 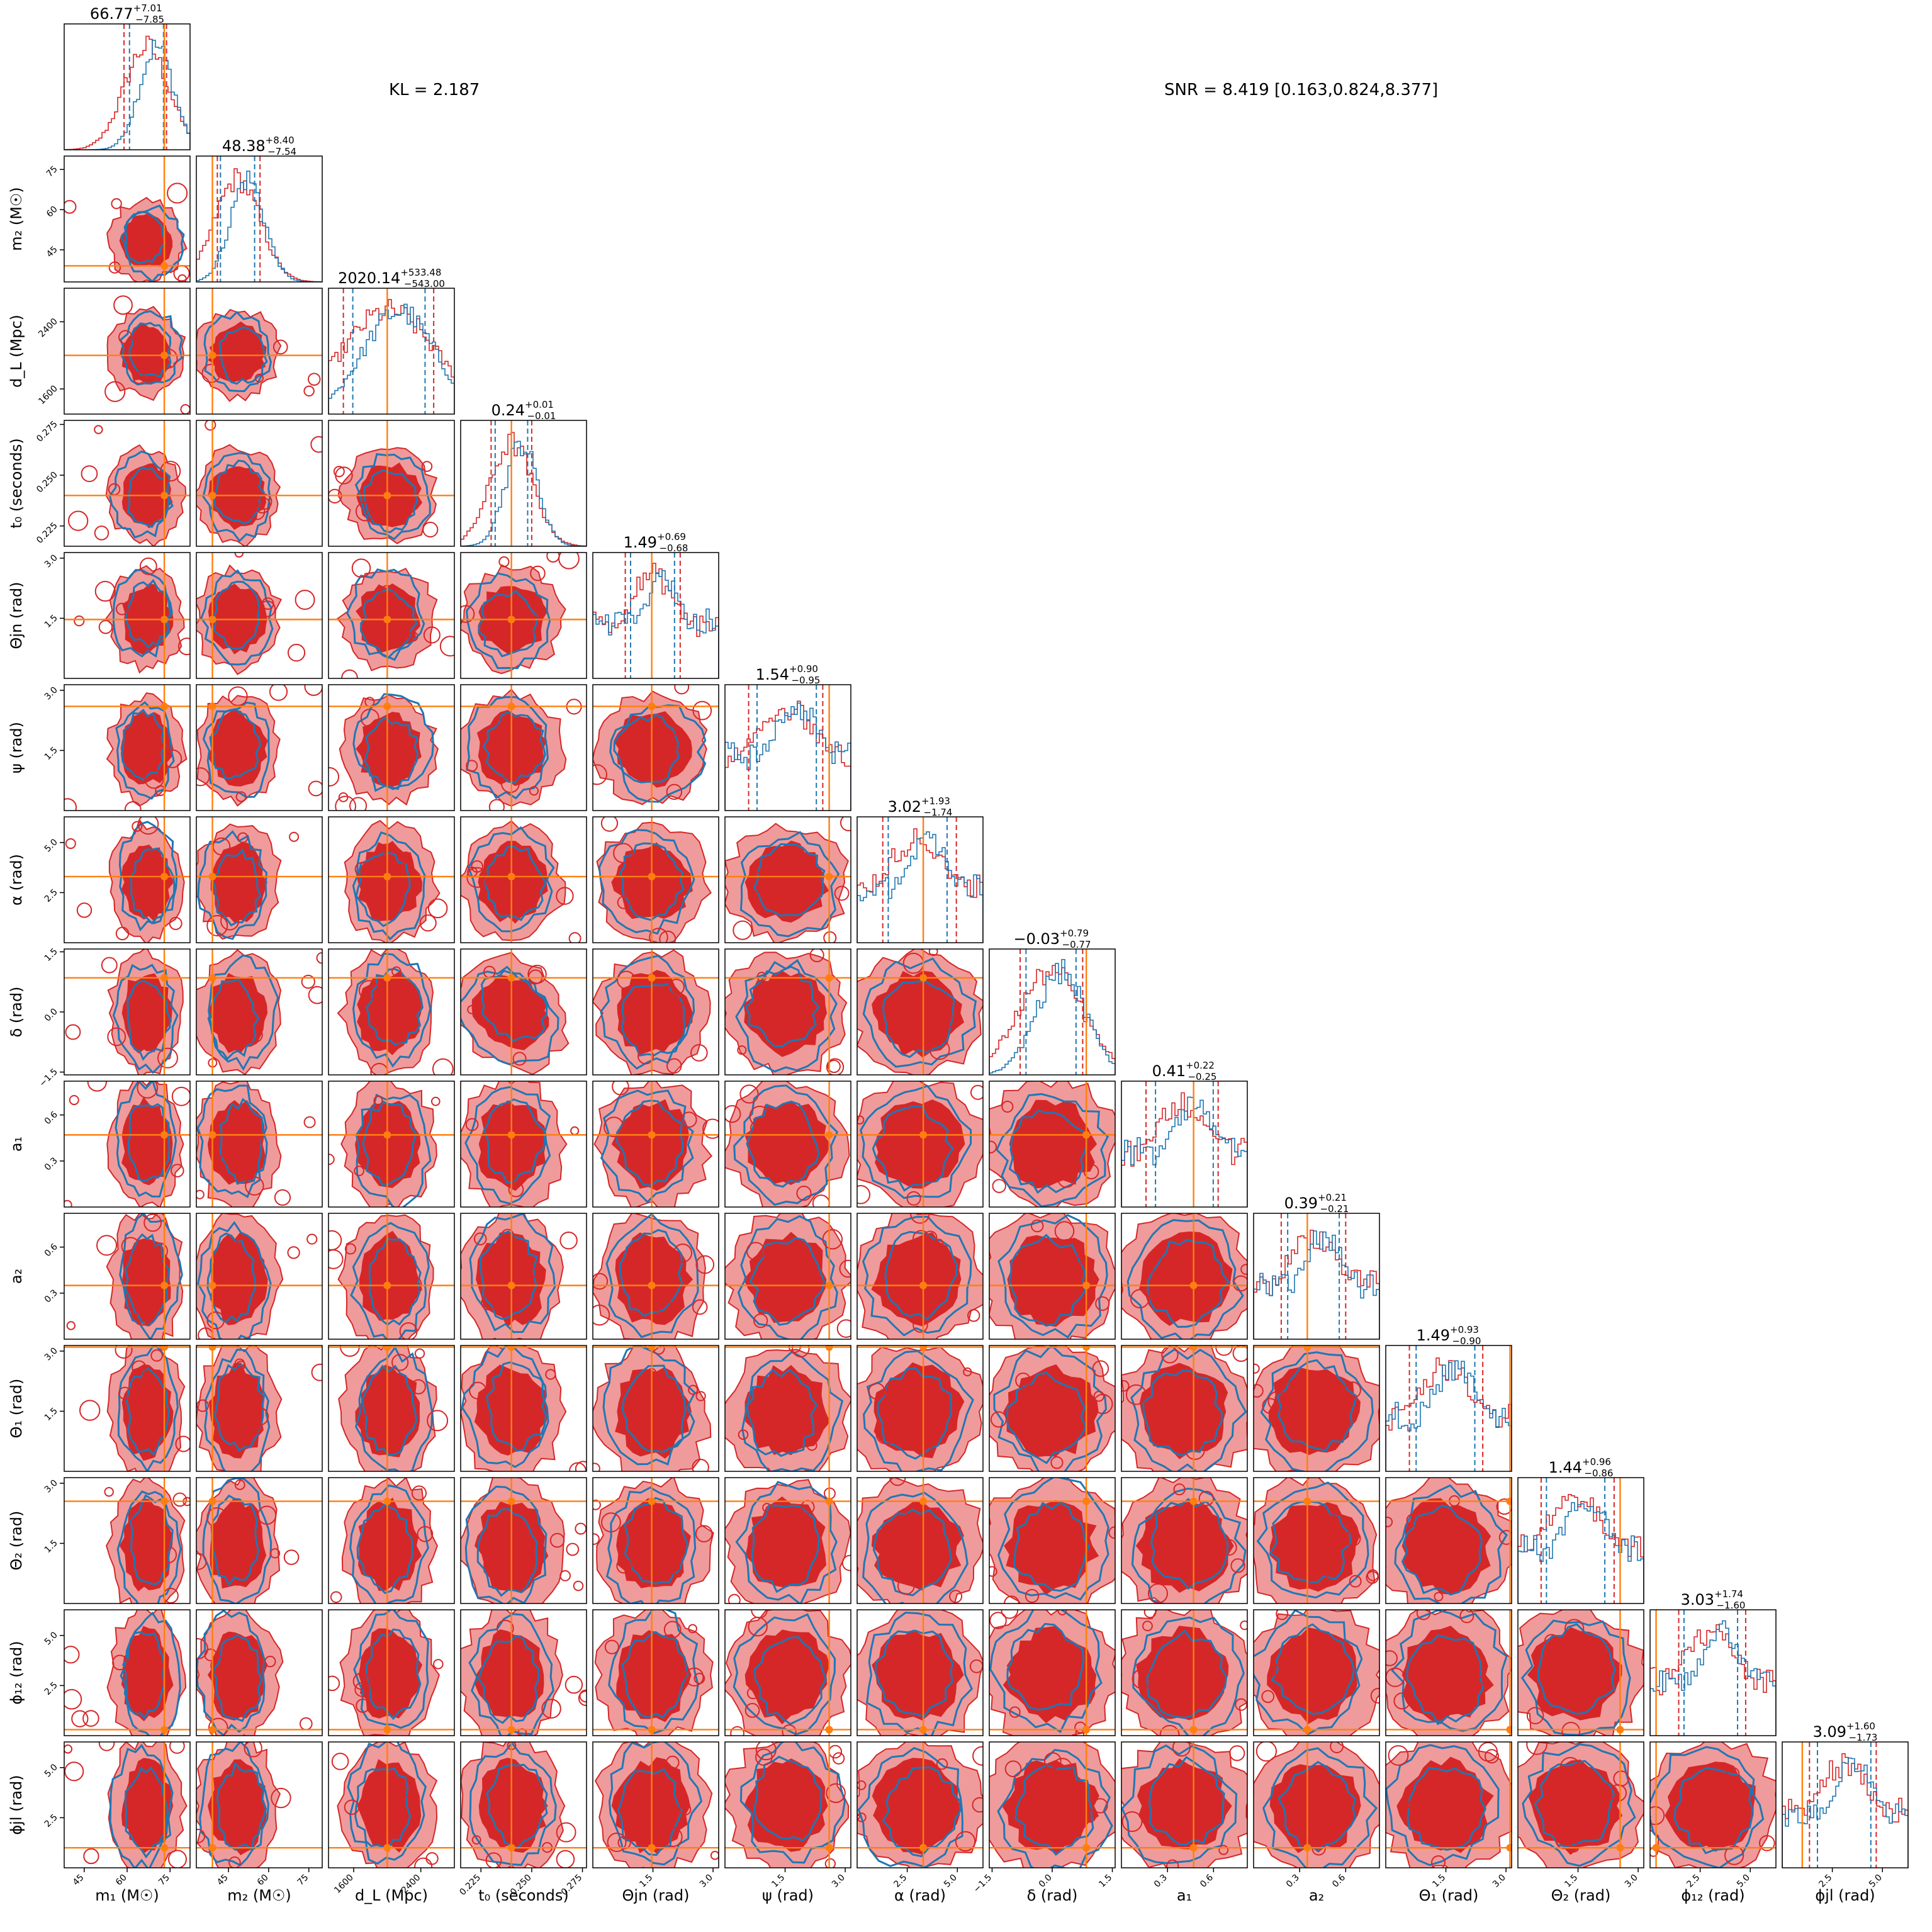 I want to click on y-tick-label: 0.6, so click(x=51, y=1250).